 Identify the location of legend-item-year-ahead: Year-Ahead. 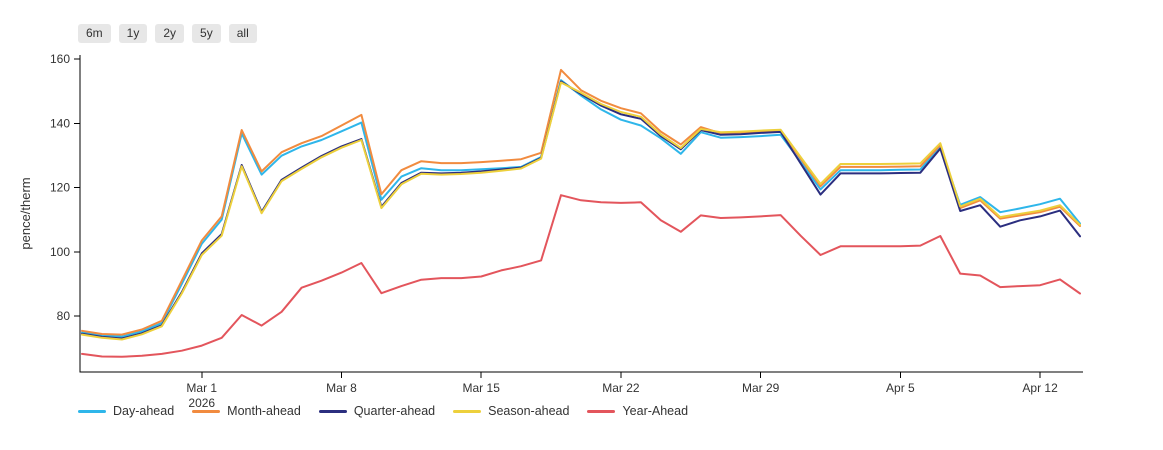
(637, 411).